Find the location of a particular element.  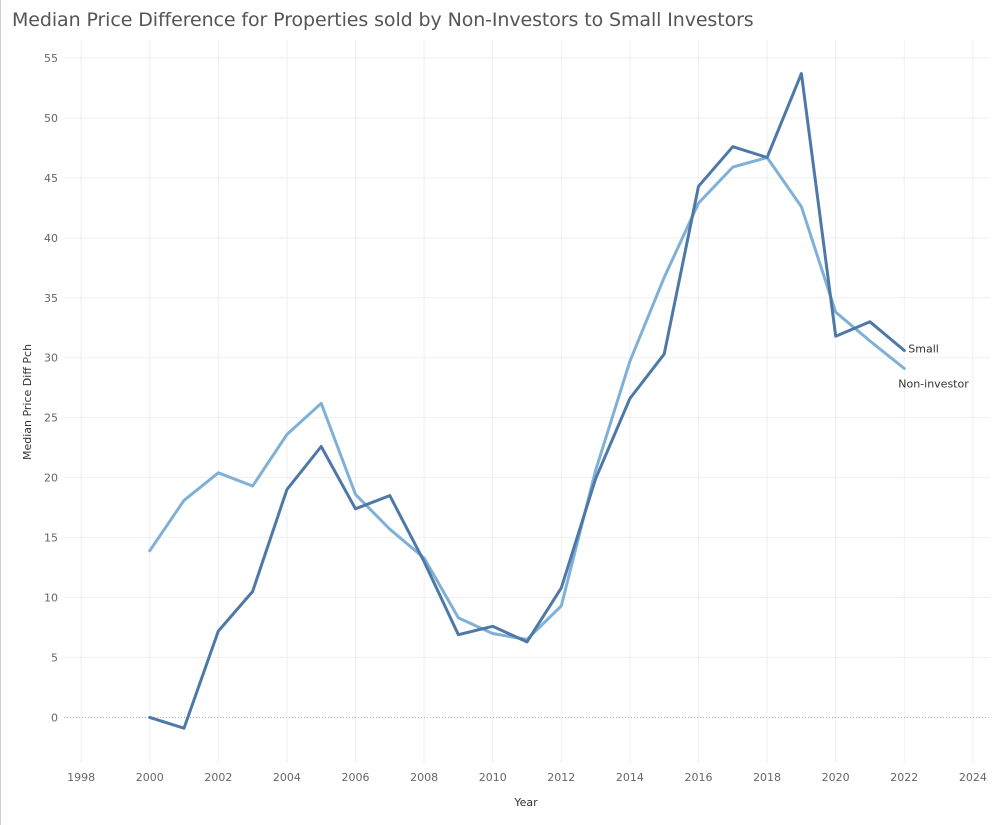

x-tick-label: 2012 is located at coordinates (561, 777).